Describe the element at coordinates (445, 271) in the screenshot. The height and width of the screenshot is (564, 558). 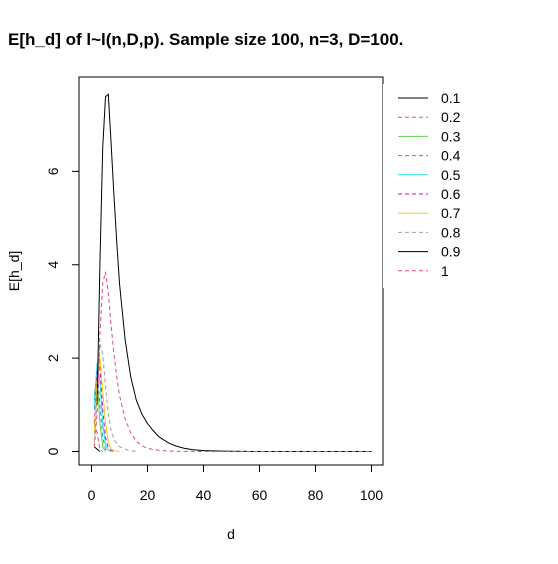
I see `legend-label-1: 1` at that location.